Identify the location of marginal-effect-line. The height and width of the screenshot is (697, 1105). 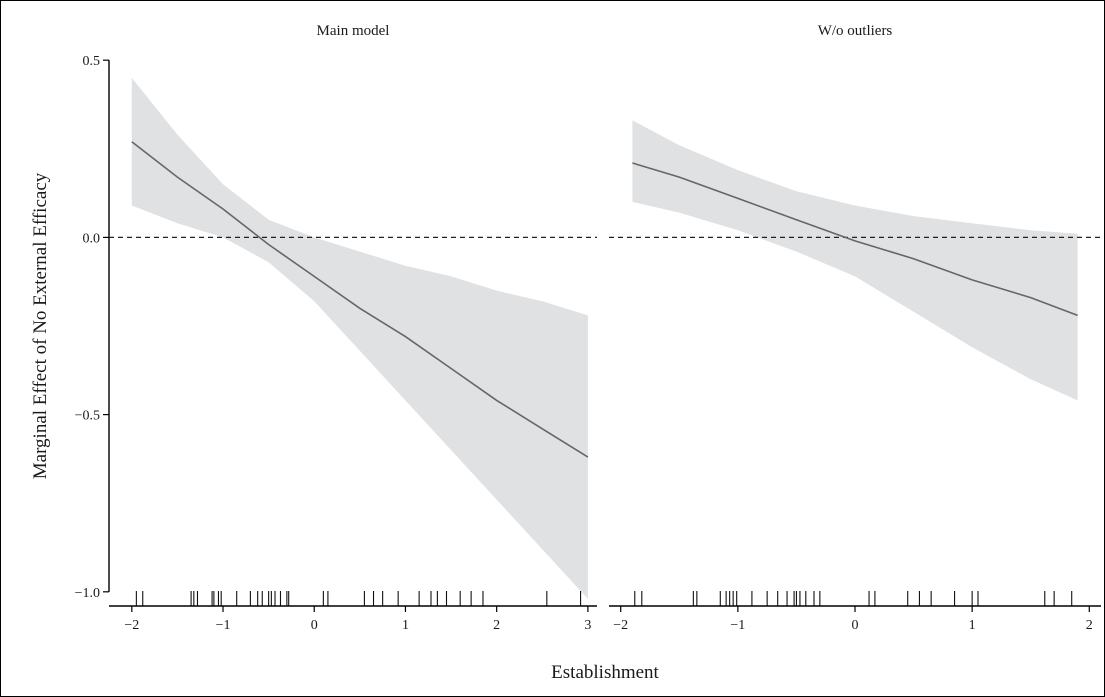
(855, 239).